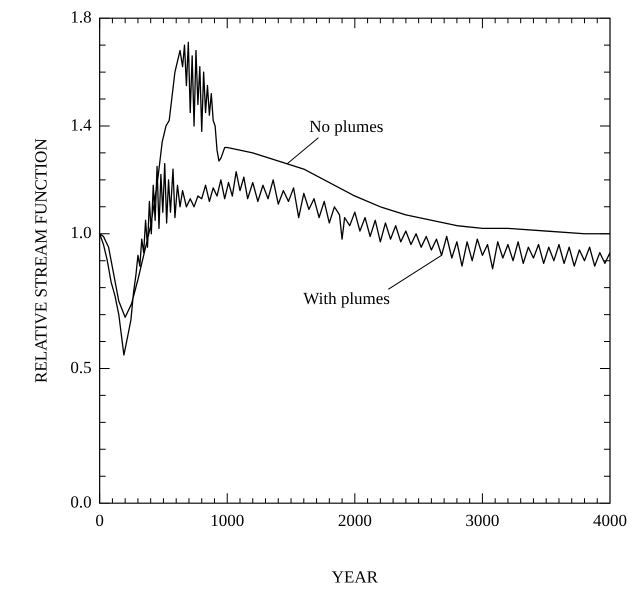 This screenshot has height=602, width=635. What do you see at coordinates (346, 298) in the screenshot?
I see `annotation: With plumes` at bounding box center [346, 298].